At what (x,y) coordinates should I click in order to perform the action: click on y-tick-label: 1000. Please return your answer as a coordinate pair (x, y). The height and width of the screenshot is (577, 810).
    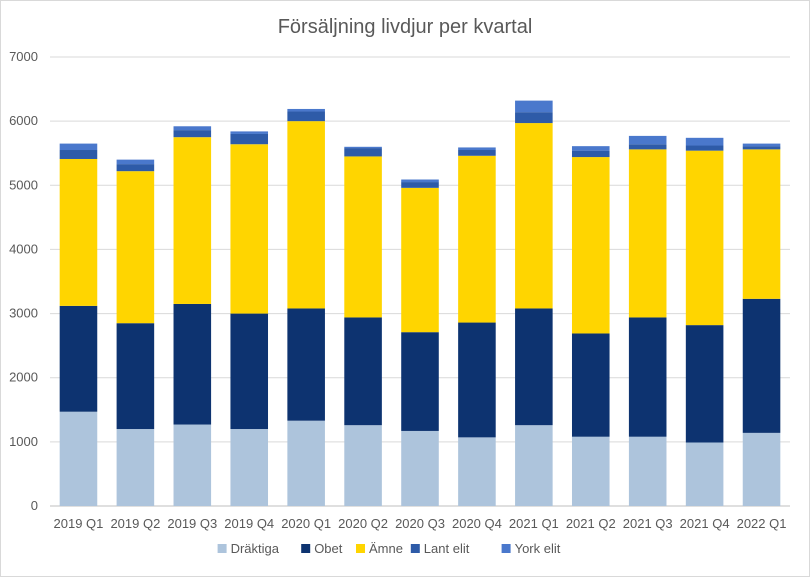
    Looking at the image, I should click on (23, 441).